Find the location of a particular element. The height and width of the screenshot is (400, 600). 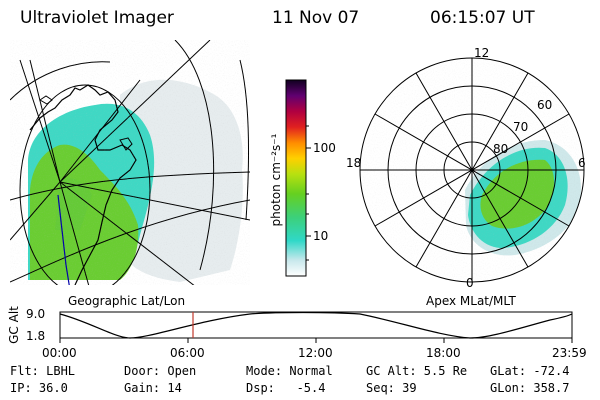

colorbar-tick-100: 100 is located at coordinates (324, 148).